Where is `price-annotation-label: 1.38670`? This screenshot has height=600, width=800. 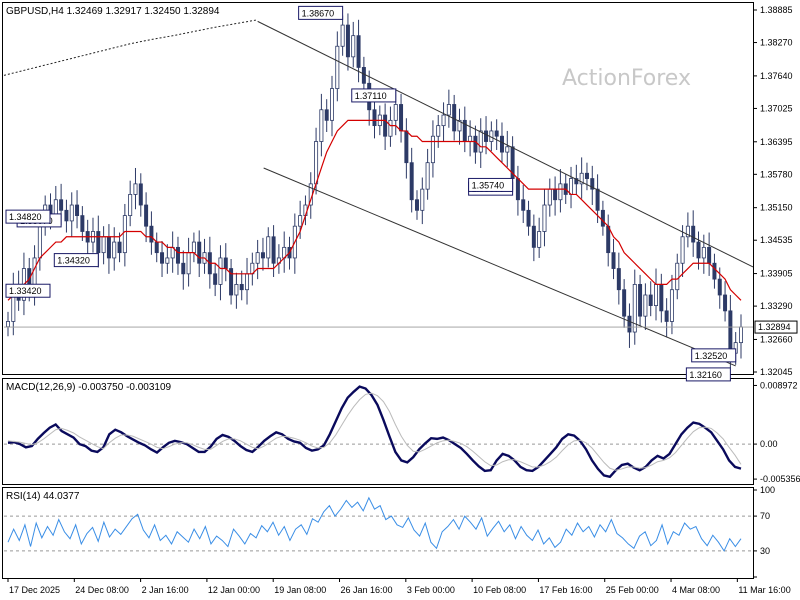 price-annotation-label: 1.38670 is located at coordinates (318, 13).